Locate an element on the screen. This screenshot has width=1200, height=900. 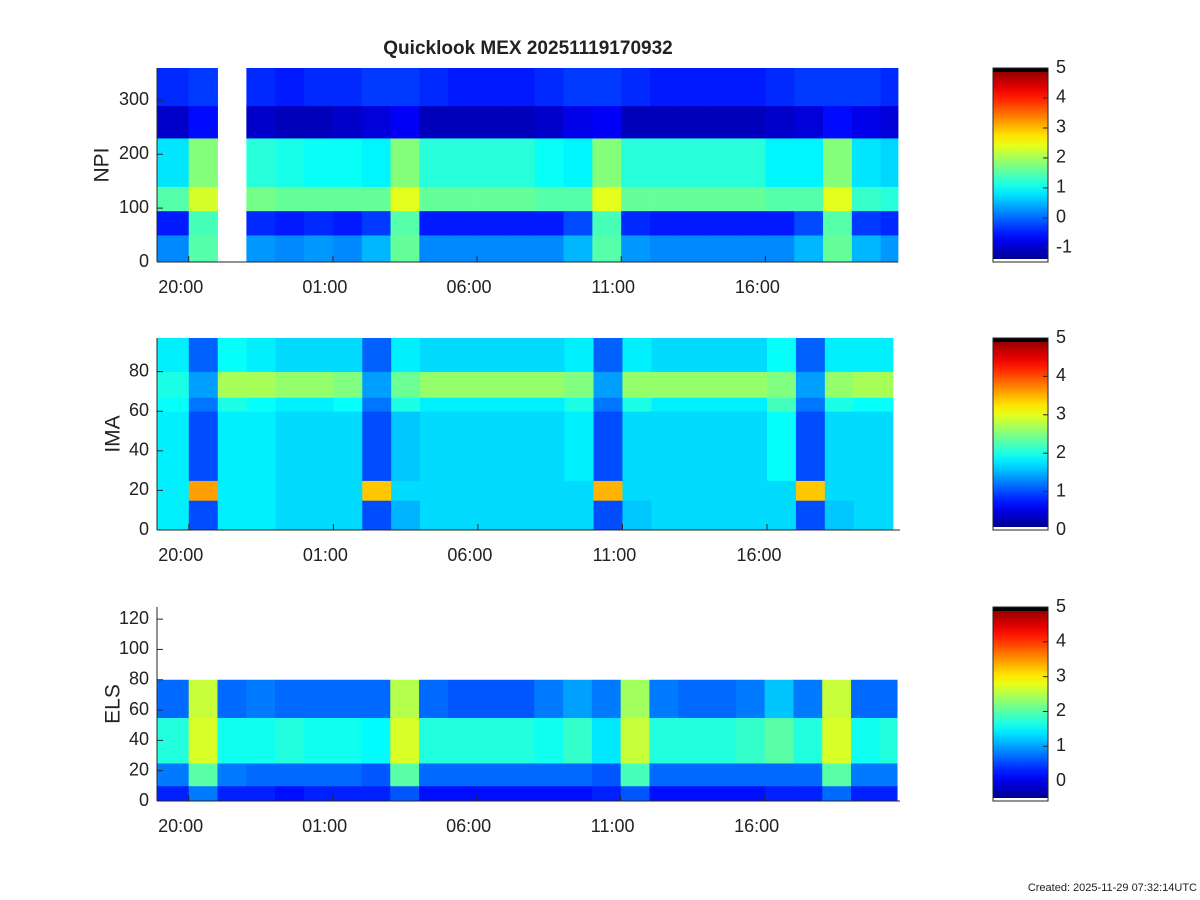
y-axis-label: IMA is located at coordinates (113, 433).